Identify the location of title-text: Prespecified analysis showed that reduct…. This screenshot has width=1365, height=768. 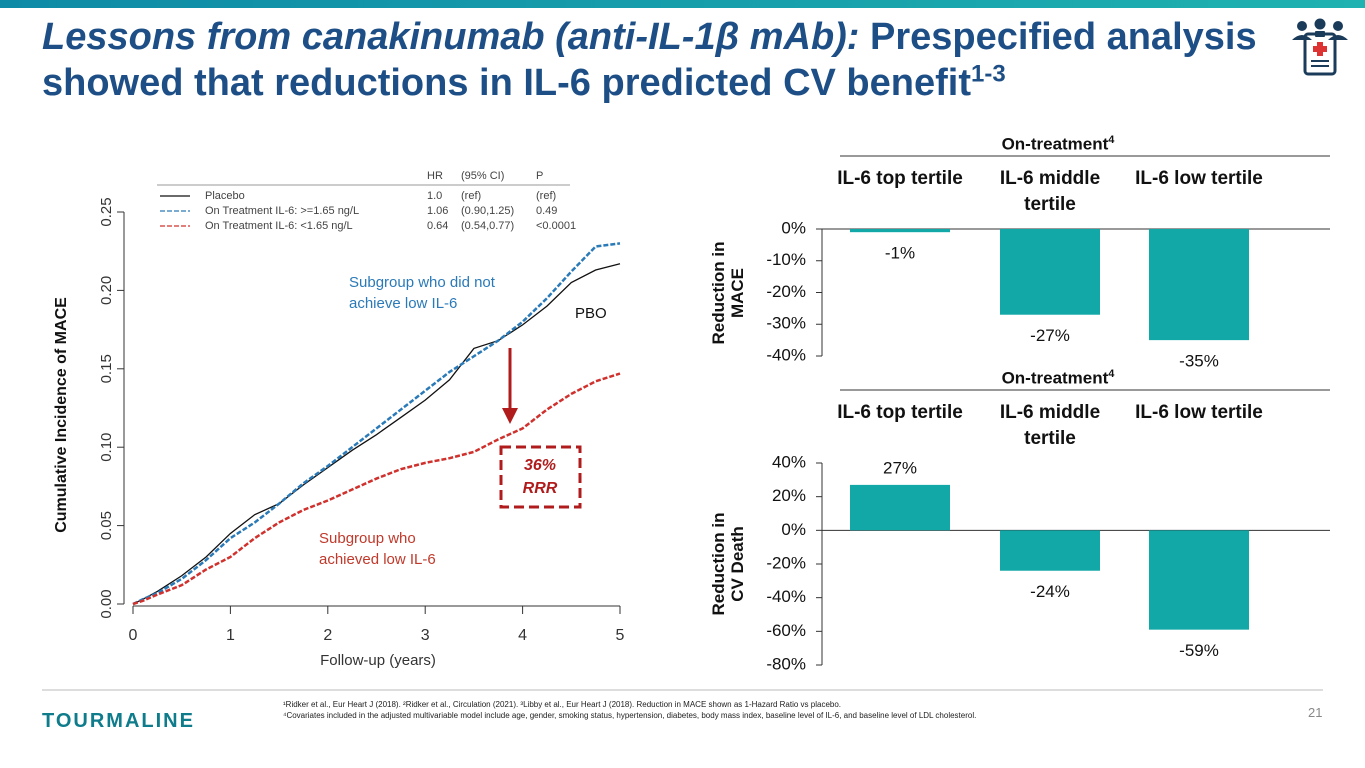
(649, 60).